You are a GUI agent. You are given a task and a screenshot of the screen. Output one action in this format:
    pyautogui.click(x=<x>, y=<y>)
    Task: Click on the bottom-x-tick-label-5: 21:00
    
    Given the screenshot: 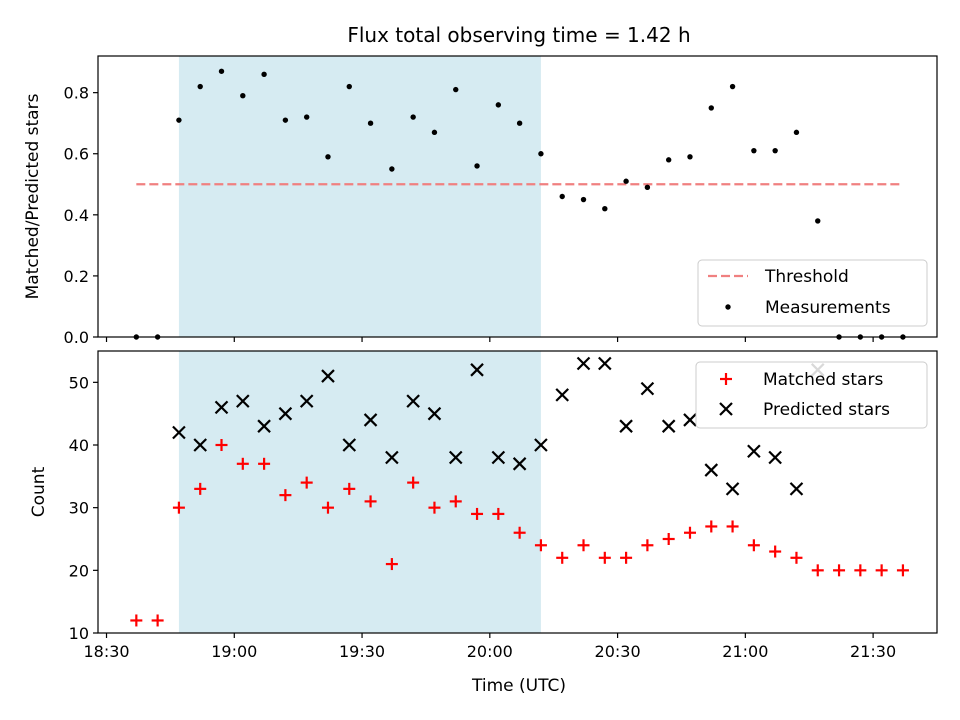 What is the action you would take?
    pyautogui.click(x=745, y=651)
    